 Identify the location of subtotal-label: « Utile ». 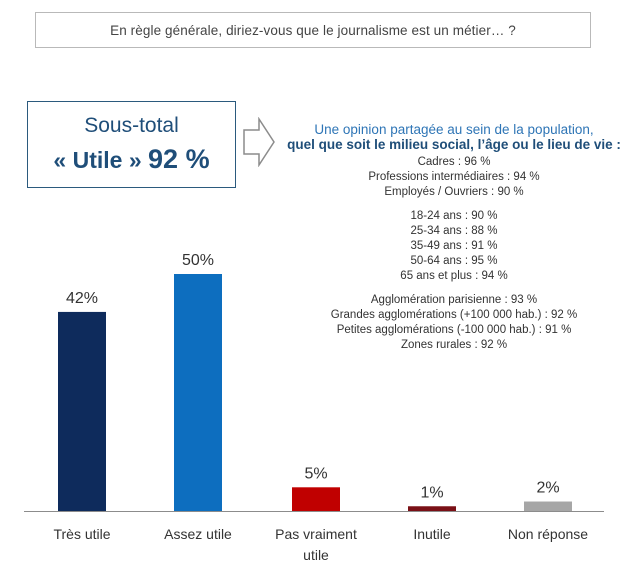
(97, 160).